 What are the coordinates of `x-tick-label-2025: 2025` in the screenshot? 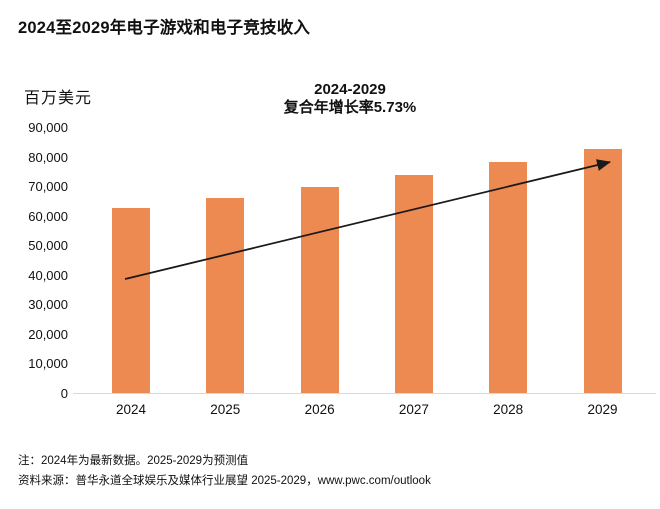 It's located at (225, 409).